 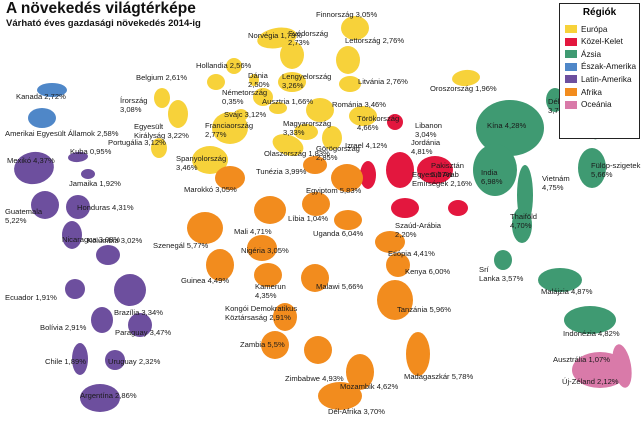 I want to click on country-label: Vietnám 4,75%, so click(x=556, y=183).